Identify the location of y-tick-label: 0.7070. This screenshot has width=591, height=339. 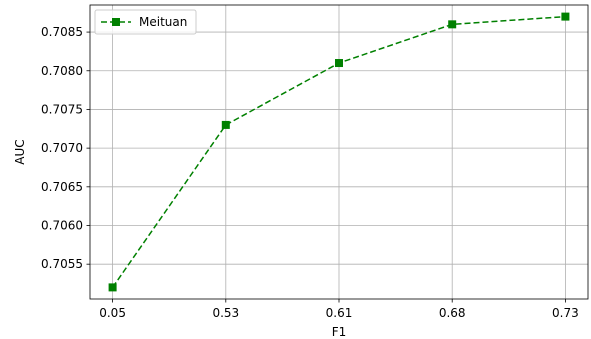
(62, 148).